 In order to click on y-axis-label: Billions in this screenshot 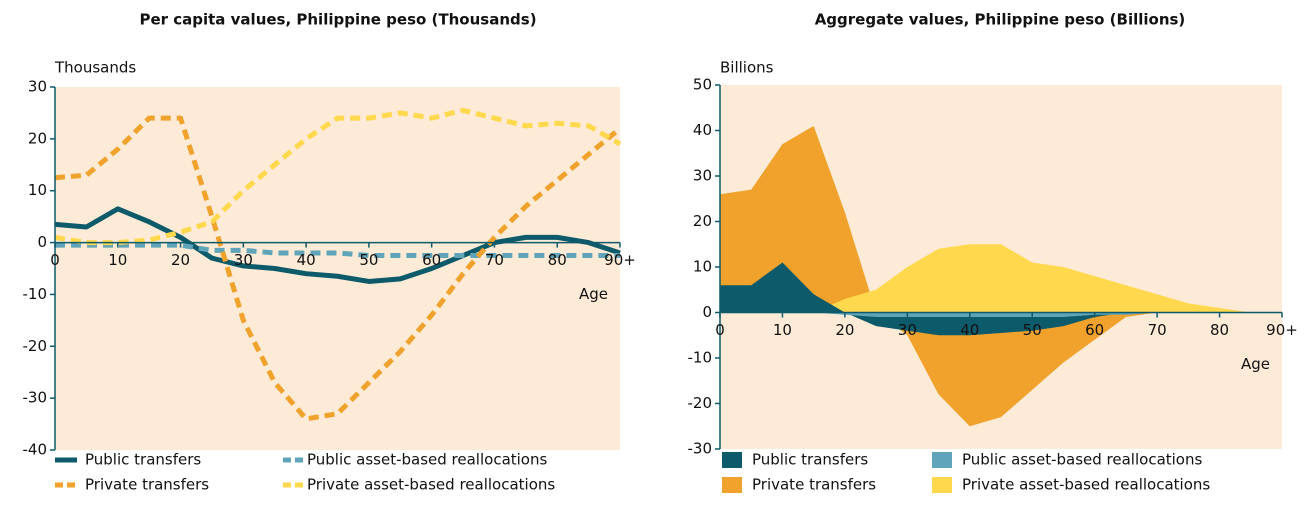, I will do `click(747, 68)`.